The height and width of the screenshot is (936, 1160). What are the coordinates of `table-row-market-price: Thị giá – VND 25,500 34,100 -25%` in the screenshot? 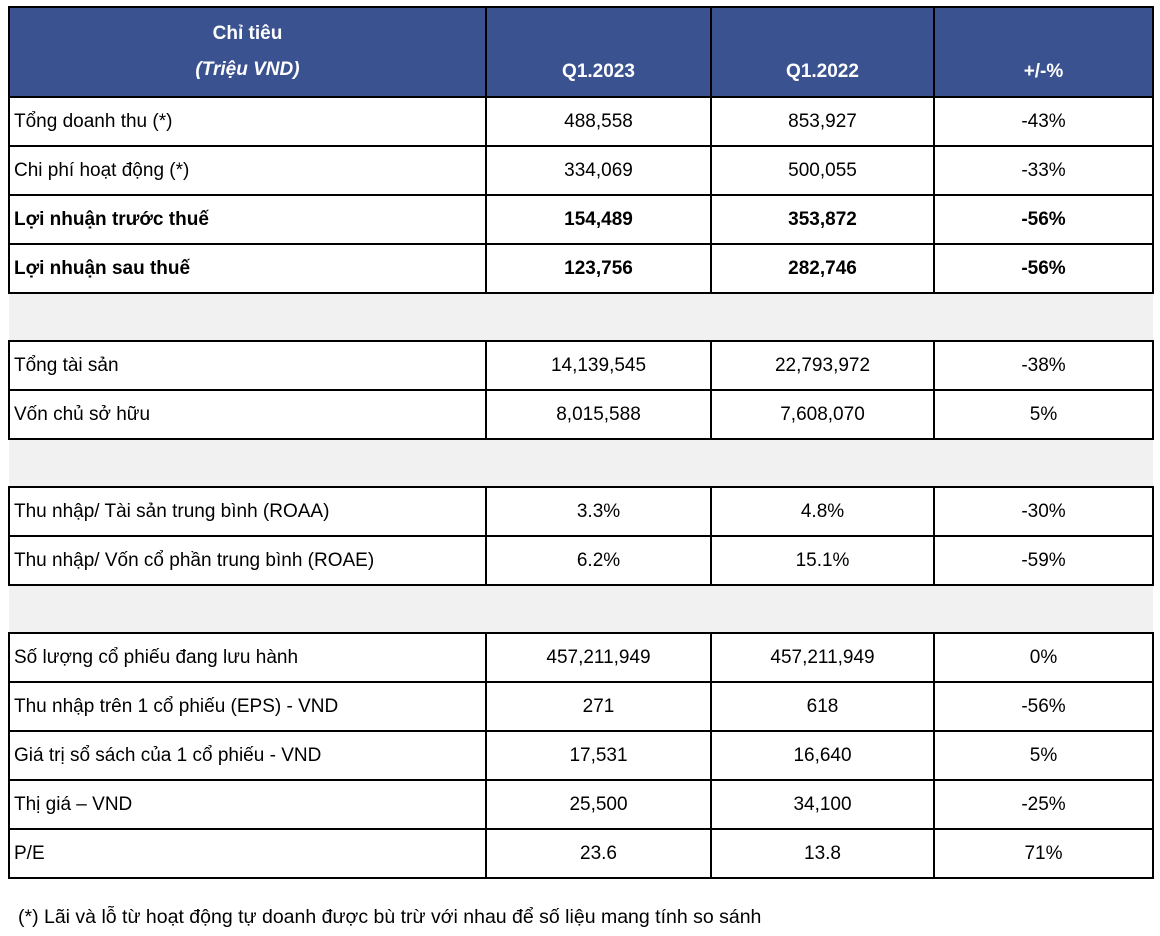 It's located at (581, 804).